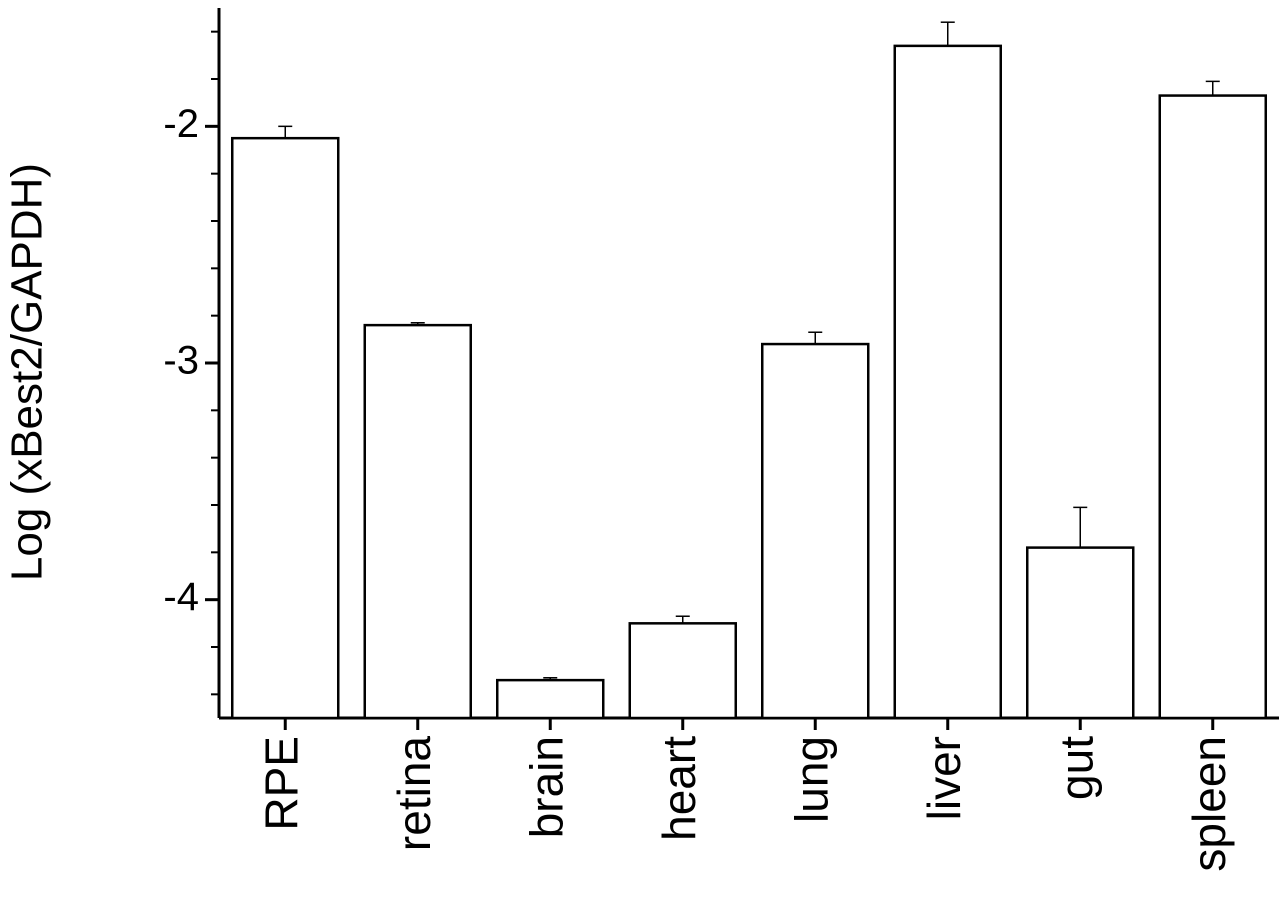 The width and height of the screenshot is (1280, 918). Describe the element at coordinates (1209, 804) in the screenshot. I see `x-tick-label: spleen` at that location.